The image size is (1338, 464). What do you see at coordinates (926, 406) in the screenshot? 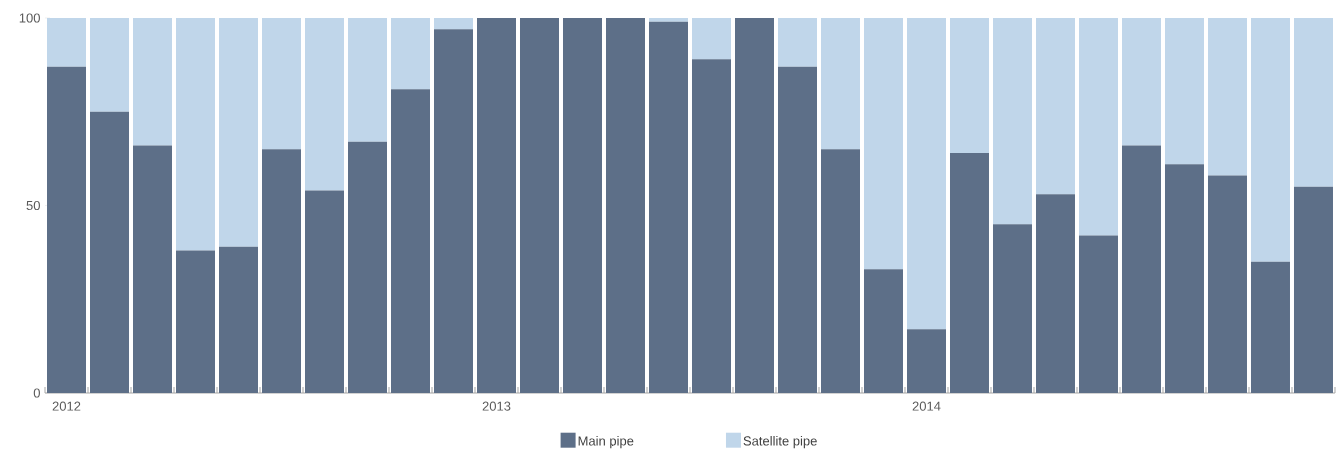
I see `x-tick-label: 2014` at bounding box center [926, 406].